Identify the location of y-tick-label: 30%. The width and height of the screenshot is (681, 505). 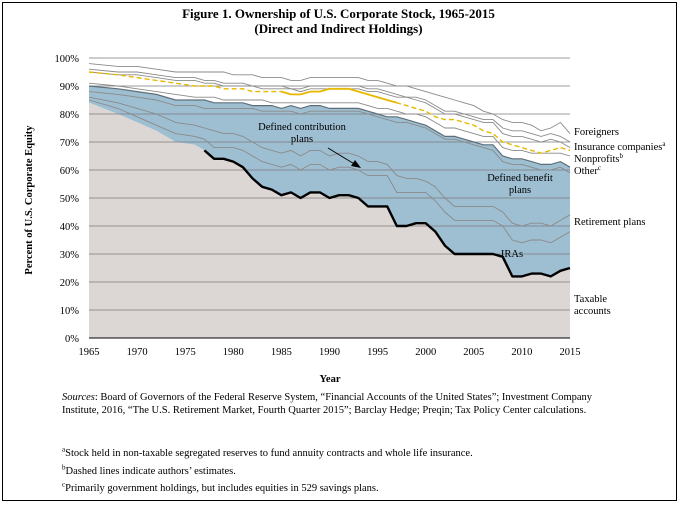
(70, 255).